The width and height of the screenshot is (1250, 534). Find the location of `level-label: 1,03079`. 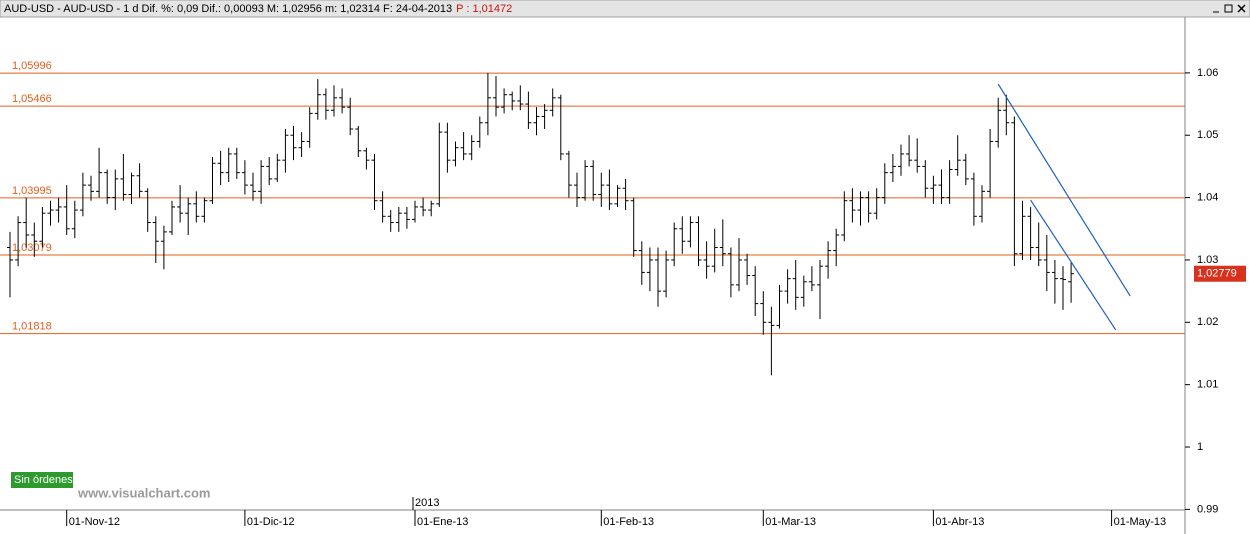

level-label: 1,03079 is located at coordinates (32, 248).